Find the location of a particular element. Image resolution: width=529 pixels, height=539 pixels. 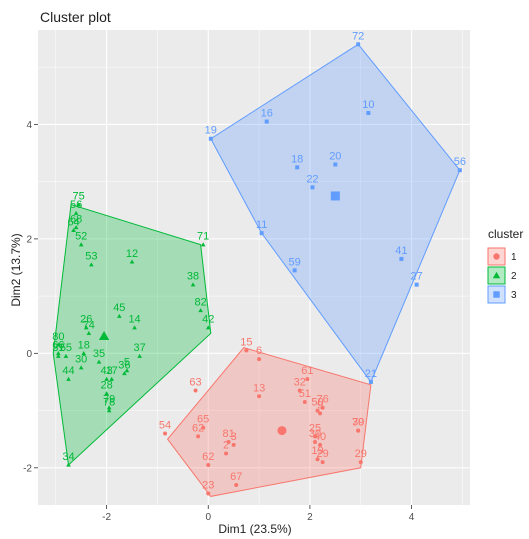

point-label: 68 is located at coordinates (76, 219).